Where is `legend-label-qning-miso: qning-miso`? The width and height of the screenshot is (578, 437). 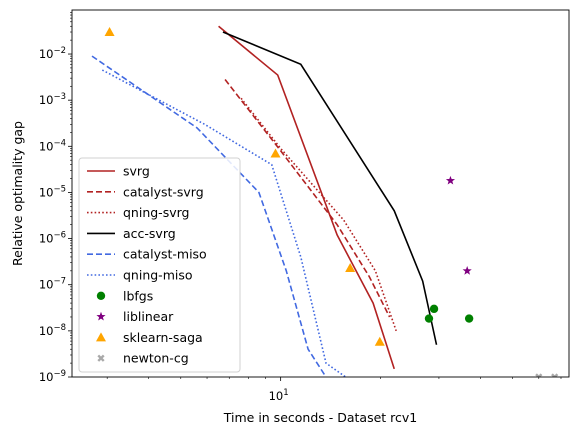
legend-label-qning-miso: qning-miso is located at coordinates (158, 275).